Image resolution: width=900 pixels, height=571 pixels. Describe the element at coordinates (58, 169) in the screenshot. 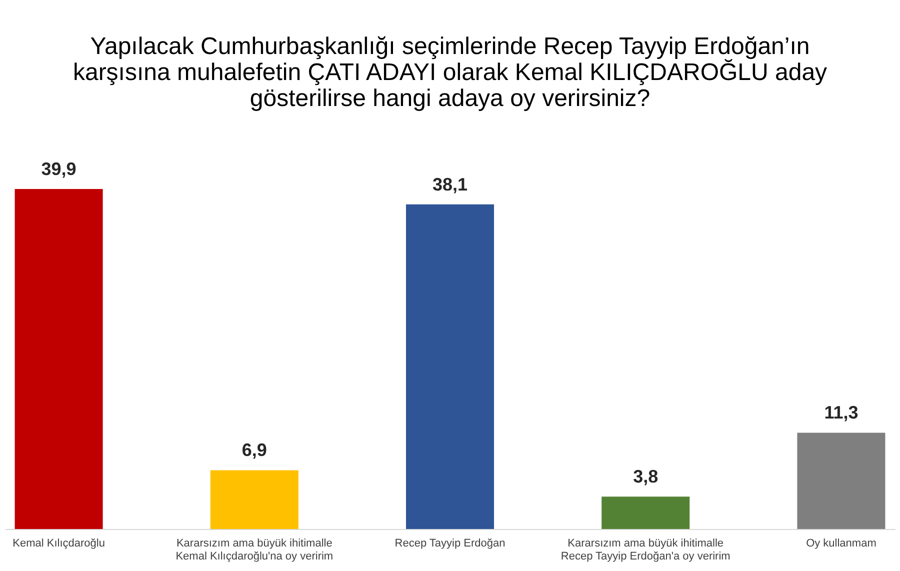

I see `data-label: 39,9` at that location.